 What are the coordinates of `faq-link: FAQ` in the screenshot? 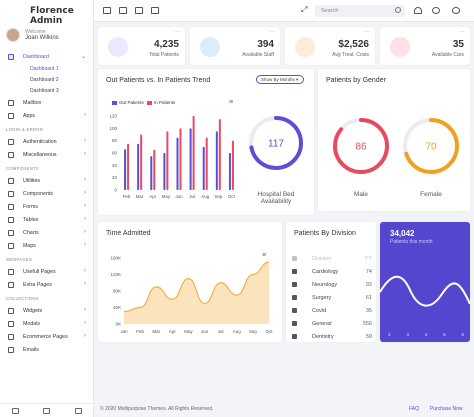 It's located at (414, 409).